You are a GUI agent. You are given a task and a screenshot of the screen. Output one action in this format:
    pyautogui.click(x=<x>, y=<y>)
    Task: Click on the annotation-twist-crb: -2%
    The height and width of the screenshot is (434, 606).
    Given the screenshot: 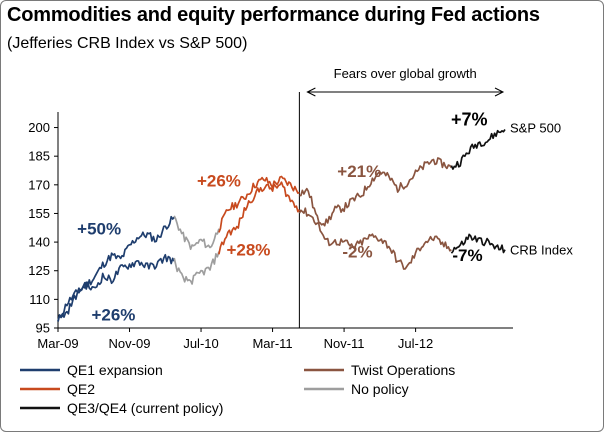 What is the action you would take?
    pyautogui.click(x=357, y=251)
    